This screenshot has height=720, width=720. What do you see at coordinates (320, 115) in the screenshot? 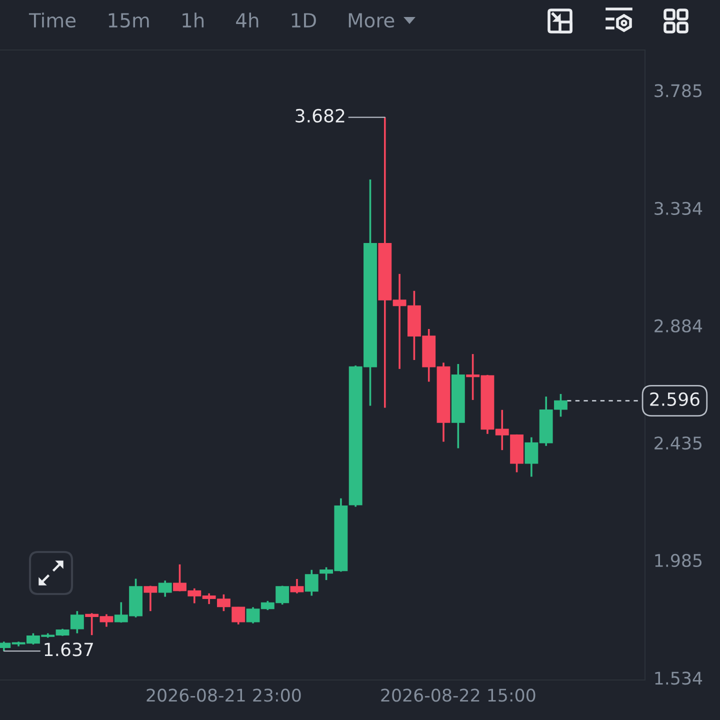
I see `annotation: 3.682` at bounding box center [320, 115].